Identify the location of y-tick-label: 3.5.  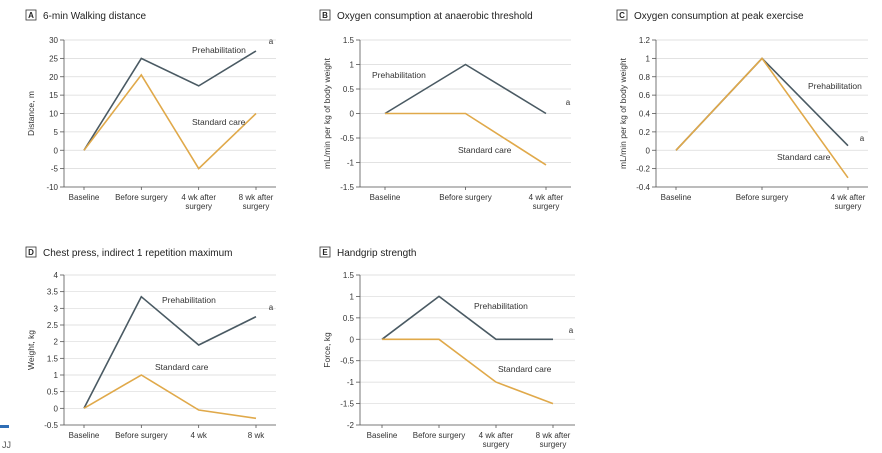
(53, 292).